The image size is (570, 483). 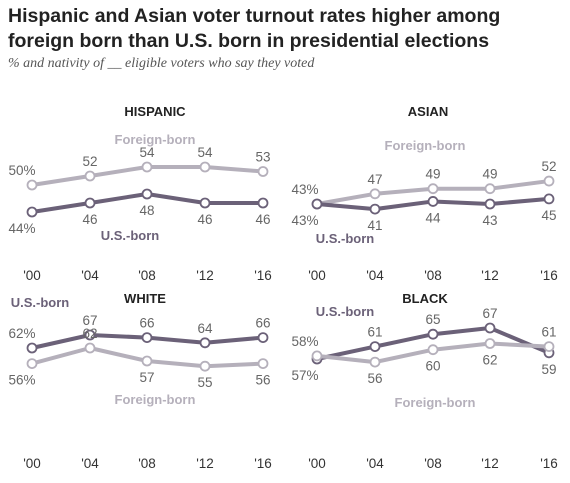 What do you see at coordinates (145, 298) in the screenshot?
I see `panel-title-white: WHITE` at bounding box center [145, 298].